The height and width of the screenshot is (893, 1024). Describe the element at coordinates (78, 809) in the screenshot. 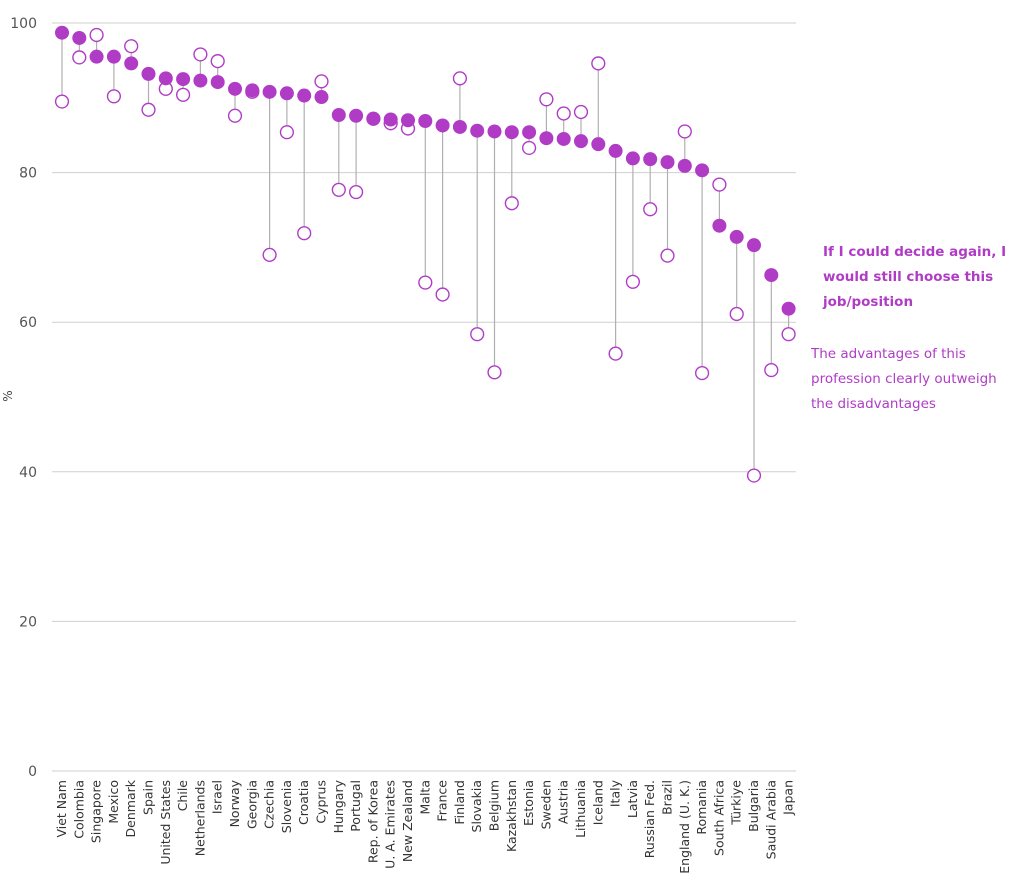

I see `x-category-label: Colombia` at that location.